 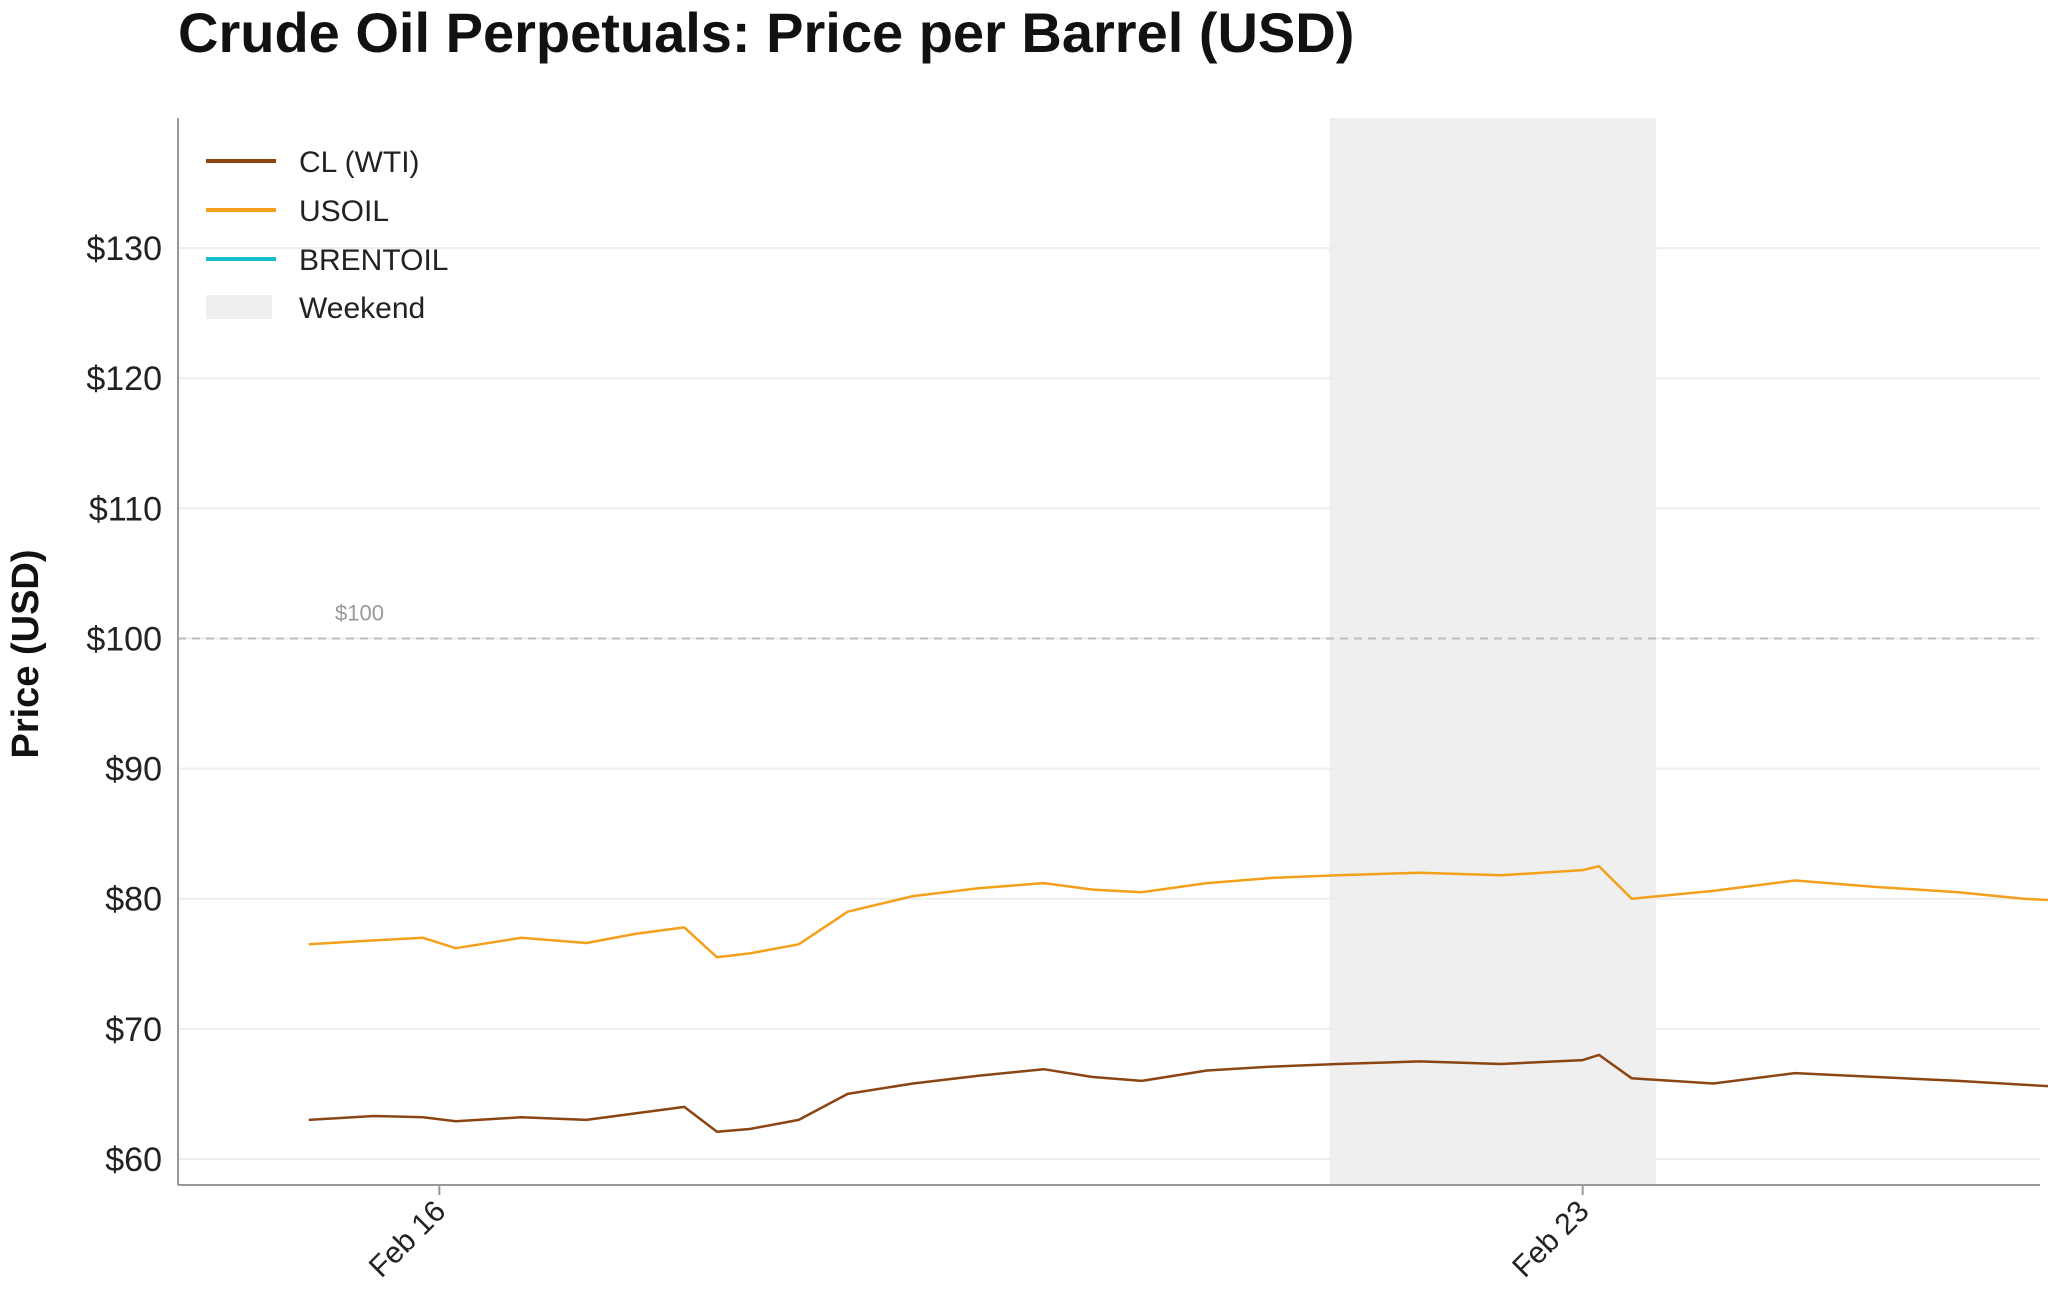 What do you see at coordinates (26, 653) in the screenshot?
I see `y-axis-label: Price (USD)` at bounding box center [26, 653].